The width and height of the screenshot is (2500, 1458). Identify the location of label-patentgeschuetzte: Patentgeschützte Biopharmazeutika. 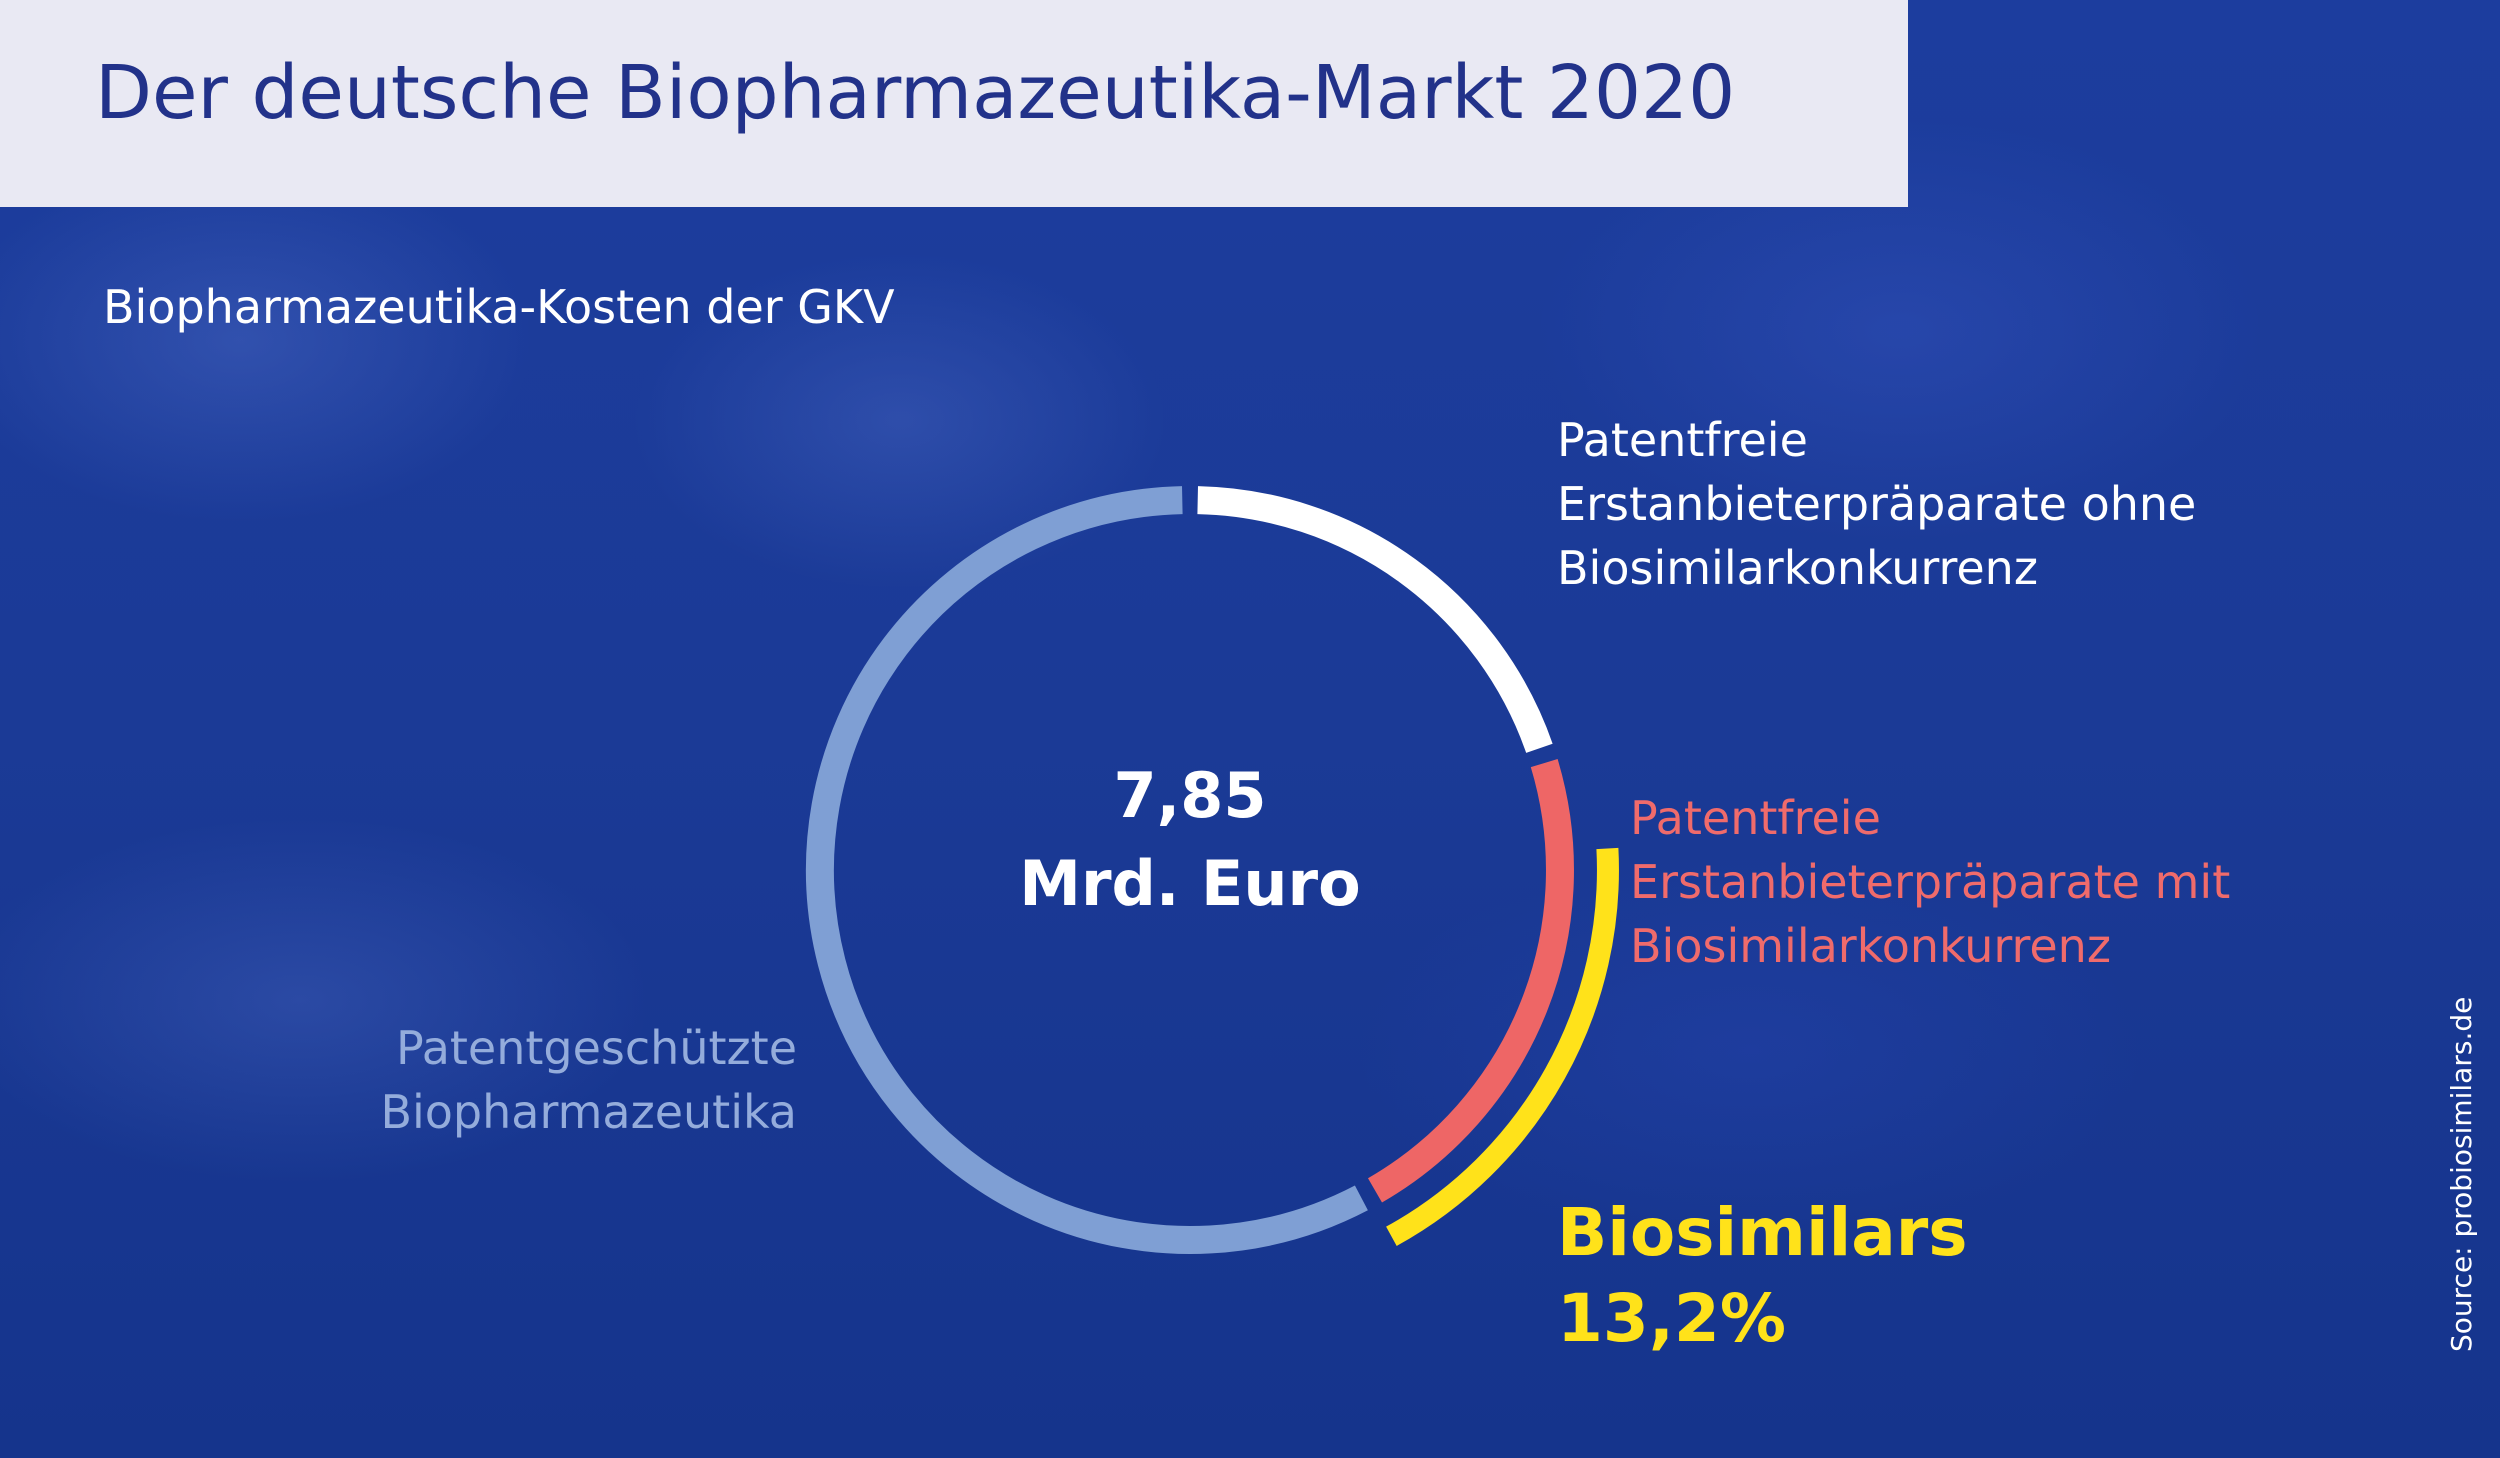
(588, 1080).